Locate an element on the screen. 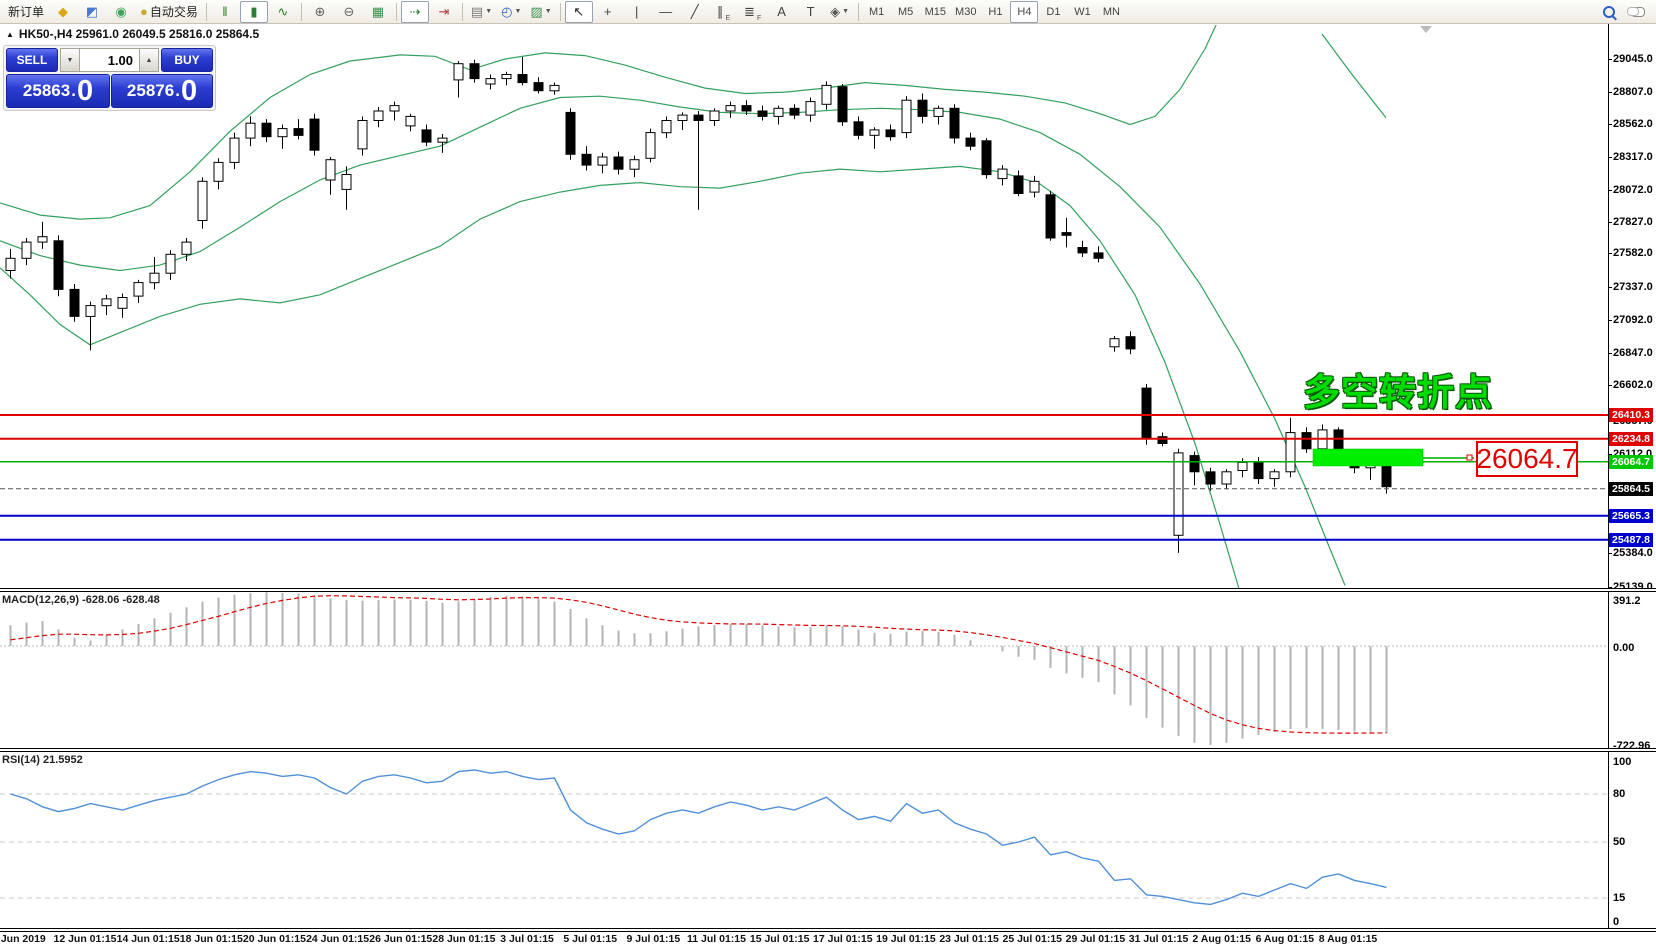 The image size is (1656, 947). zoom-in-button: ⊕ is located at coordinates (320, 12).